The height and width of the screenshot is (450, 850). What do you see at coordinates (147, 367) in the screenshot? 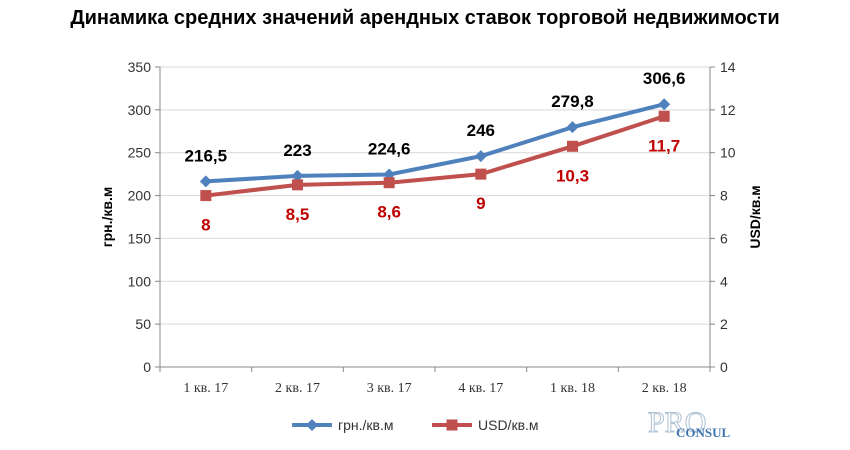
I see `y-tick-label: 0` at bounding box center [147, 367].